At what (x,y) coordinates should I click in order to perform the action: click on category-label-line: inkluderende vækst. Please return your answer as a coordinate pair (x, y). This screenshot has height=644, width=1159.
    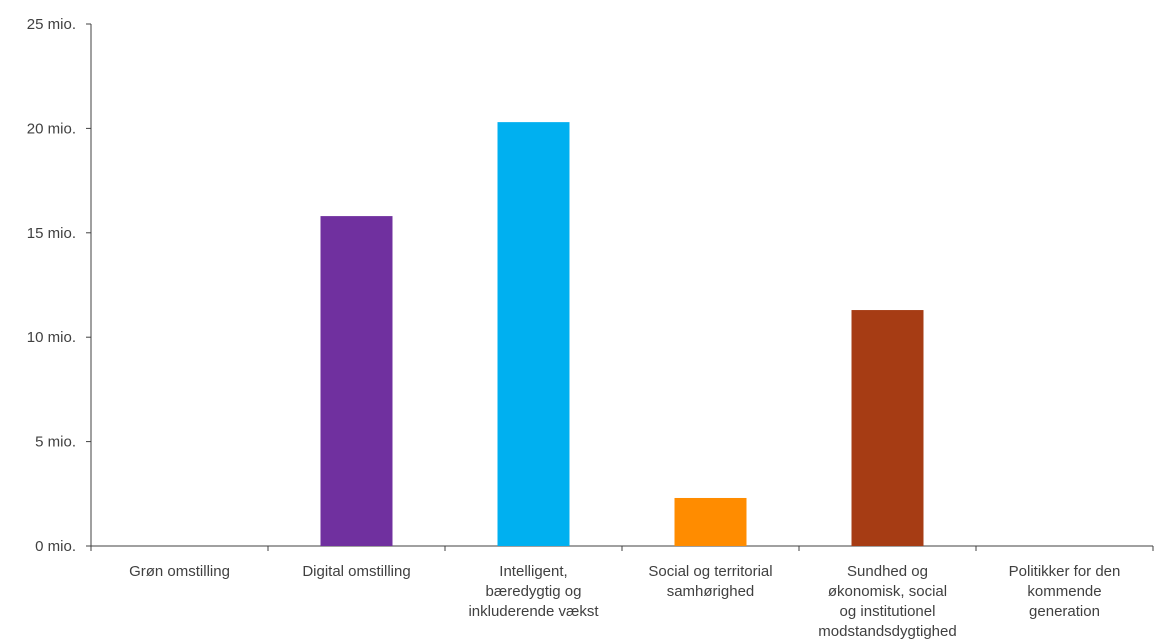
    Looking at the image, I should click on (533, 611).